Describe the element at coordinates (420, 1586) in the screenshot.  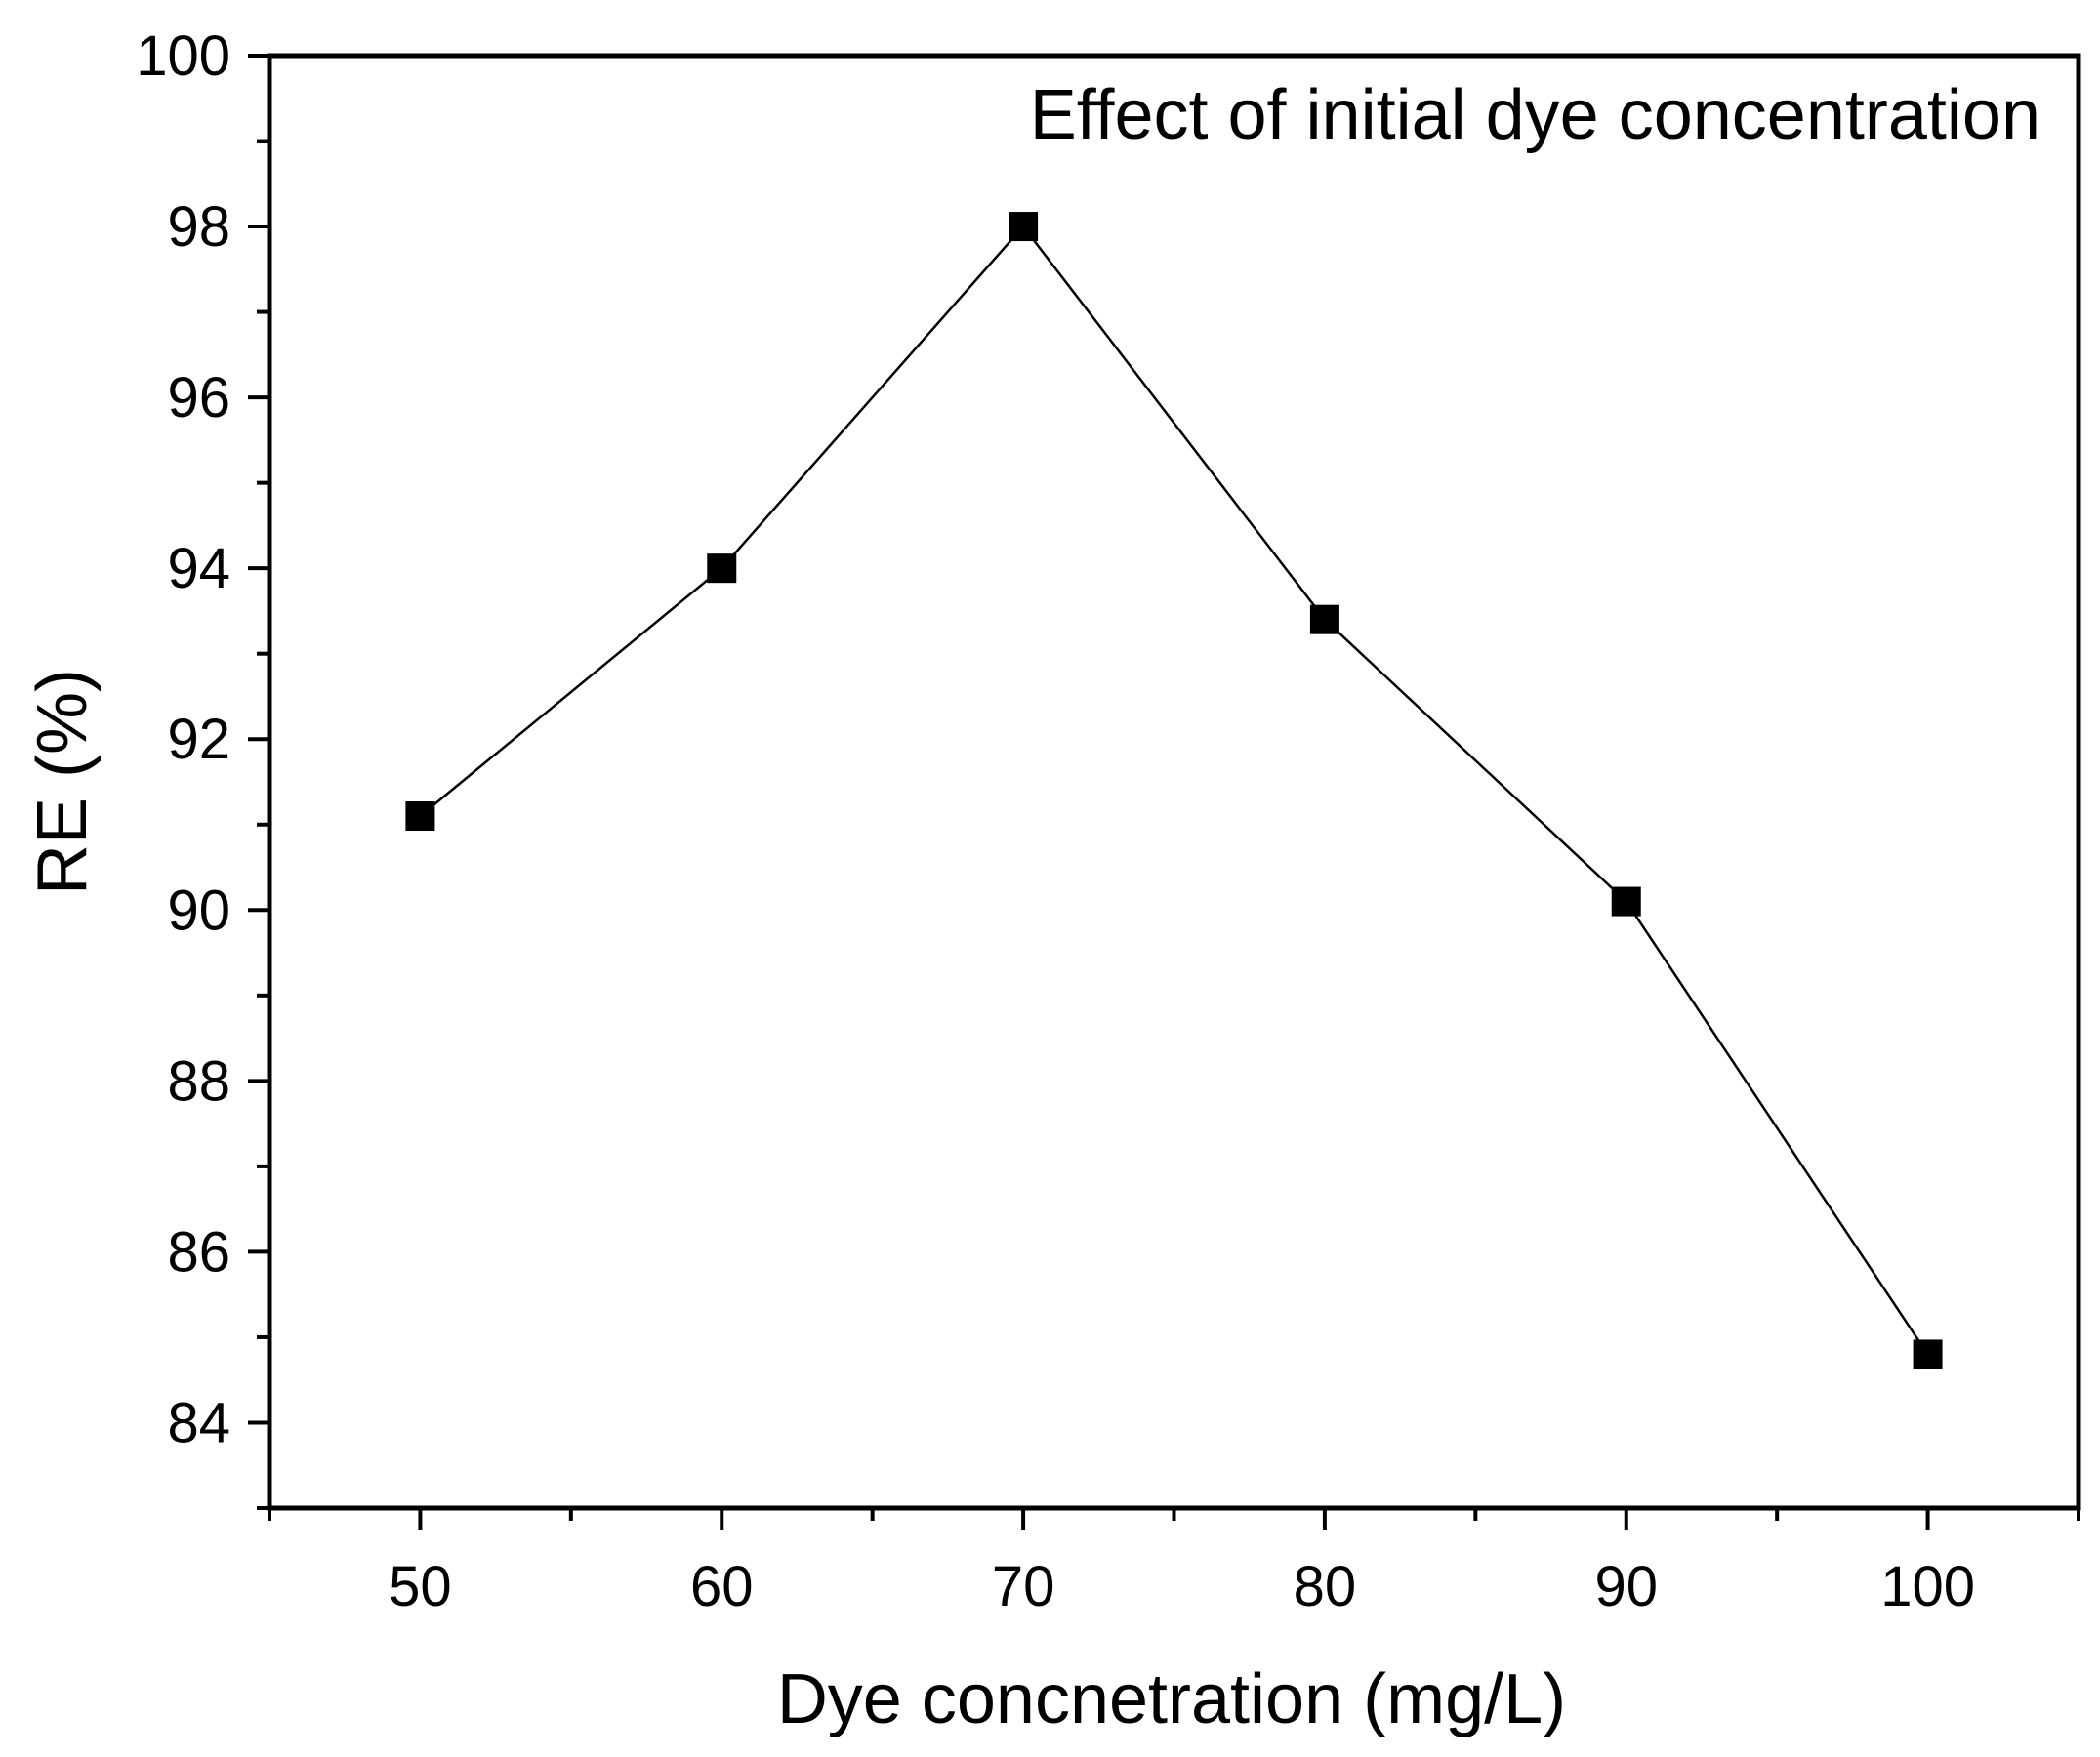
I see `x-tick-label: 50` at that location.